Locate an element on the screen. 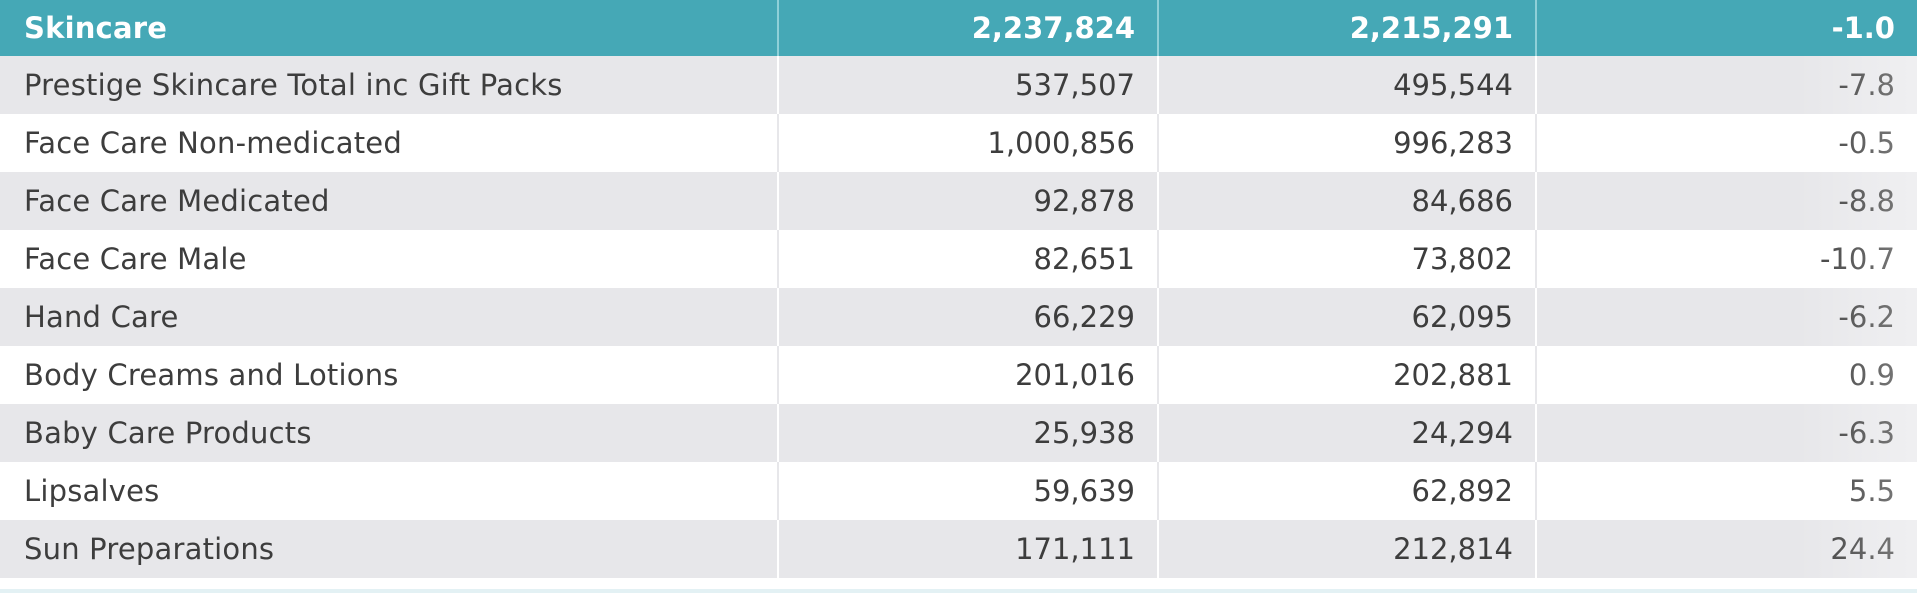  row-value-col2: 82,651 is located at coordinates (968, 259).